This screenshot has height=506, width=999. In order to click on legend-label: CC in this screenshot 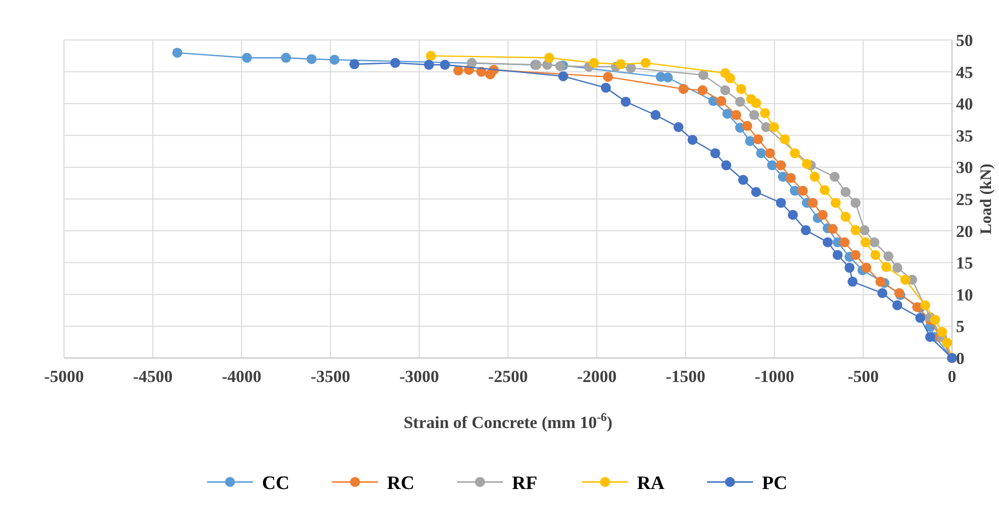, I will do `click(276, 483)`.